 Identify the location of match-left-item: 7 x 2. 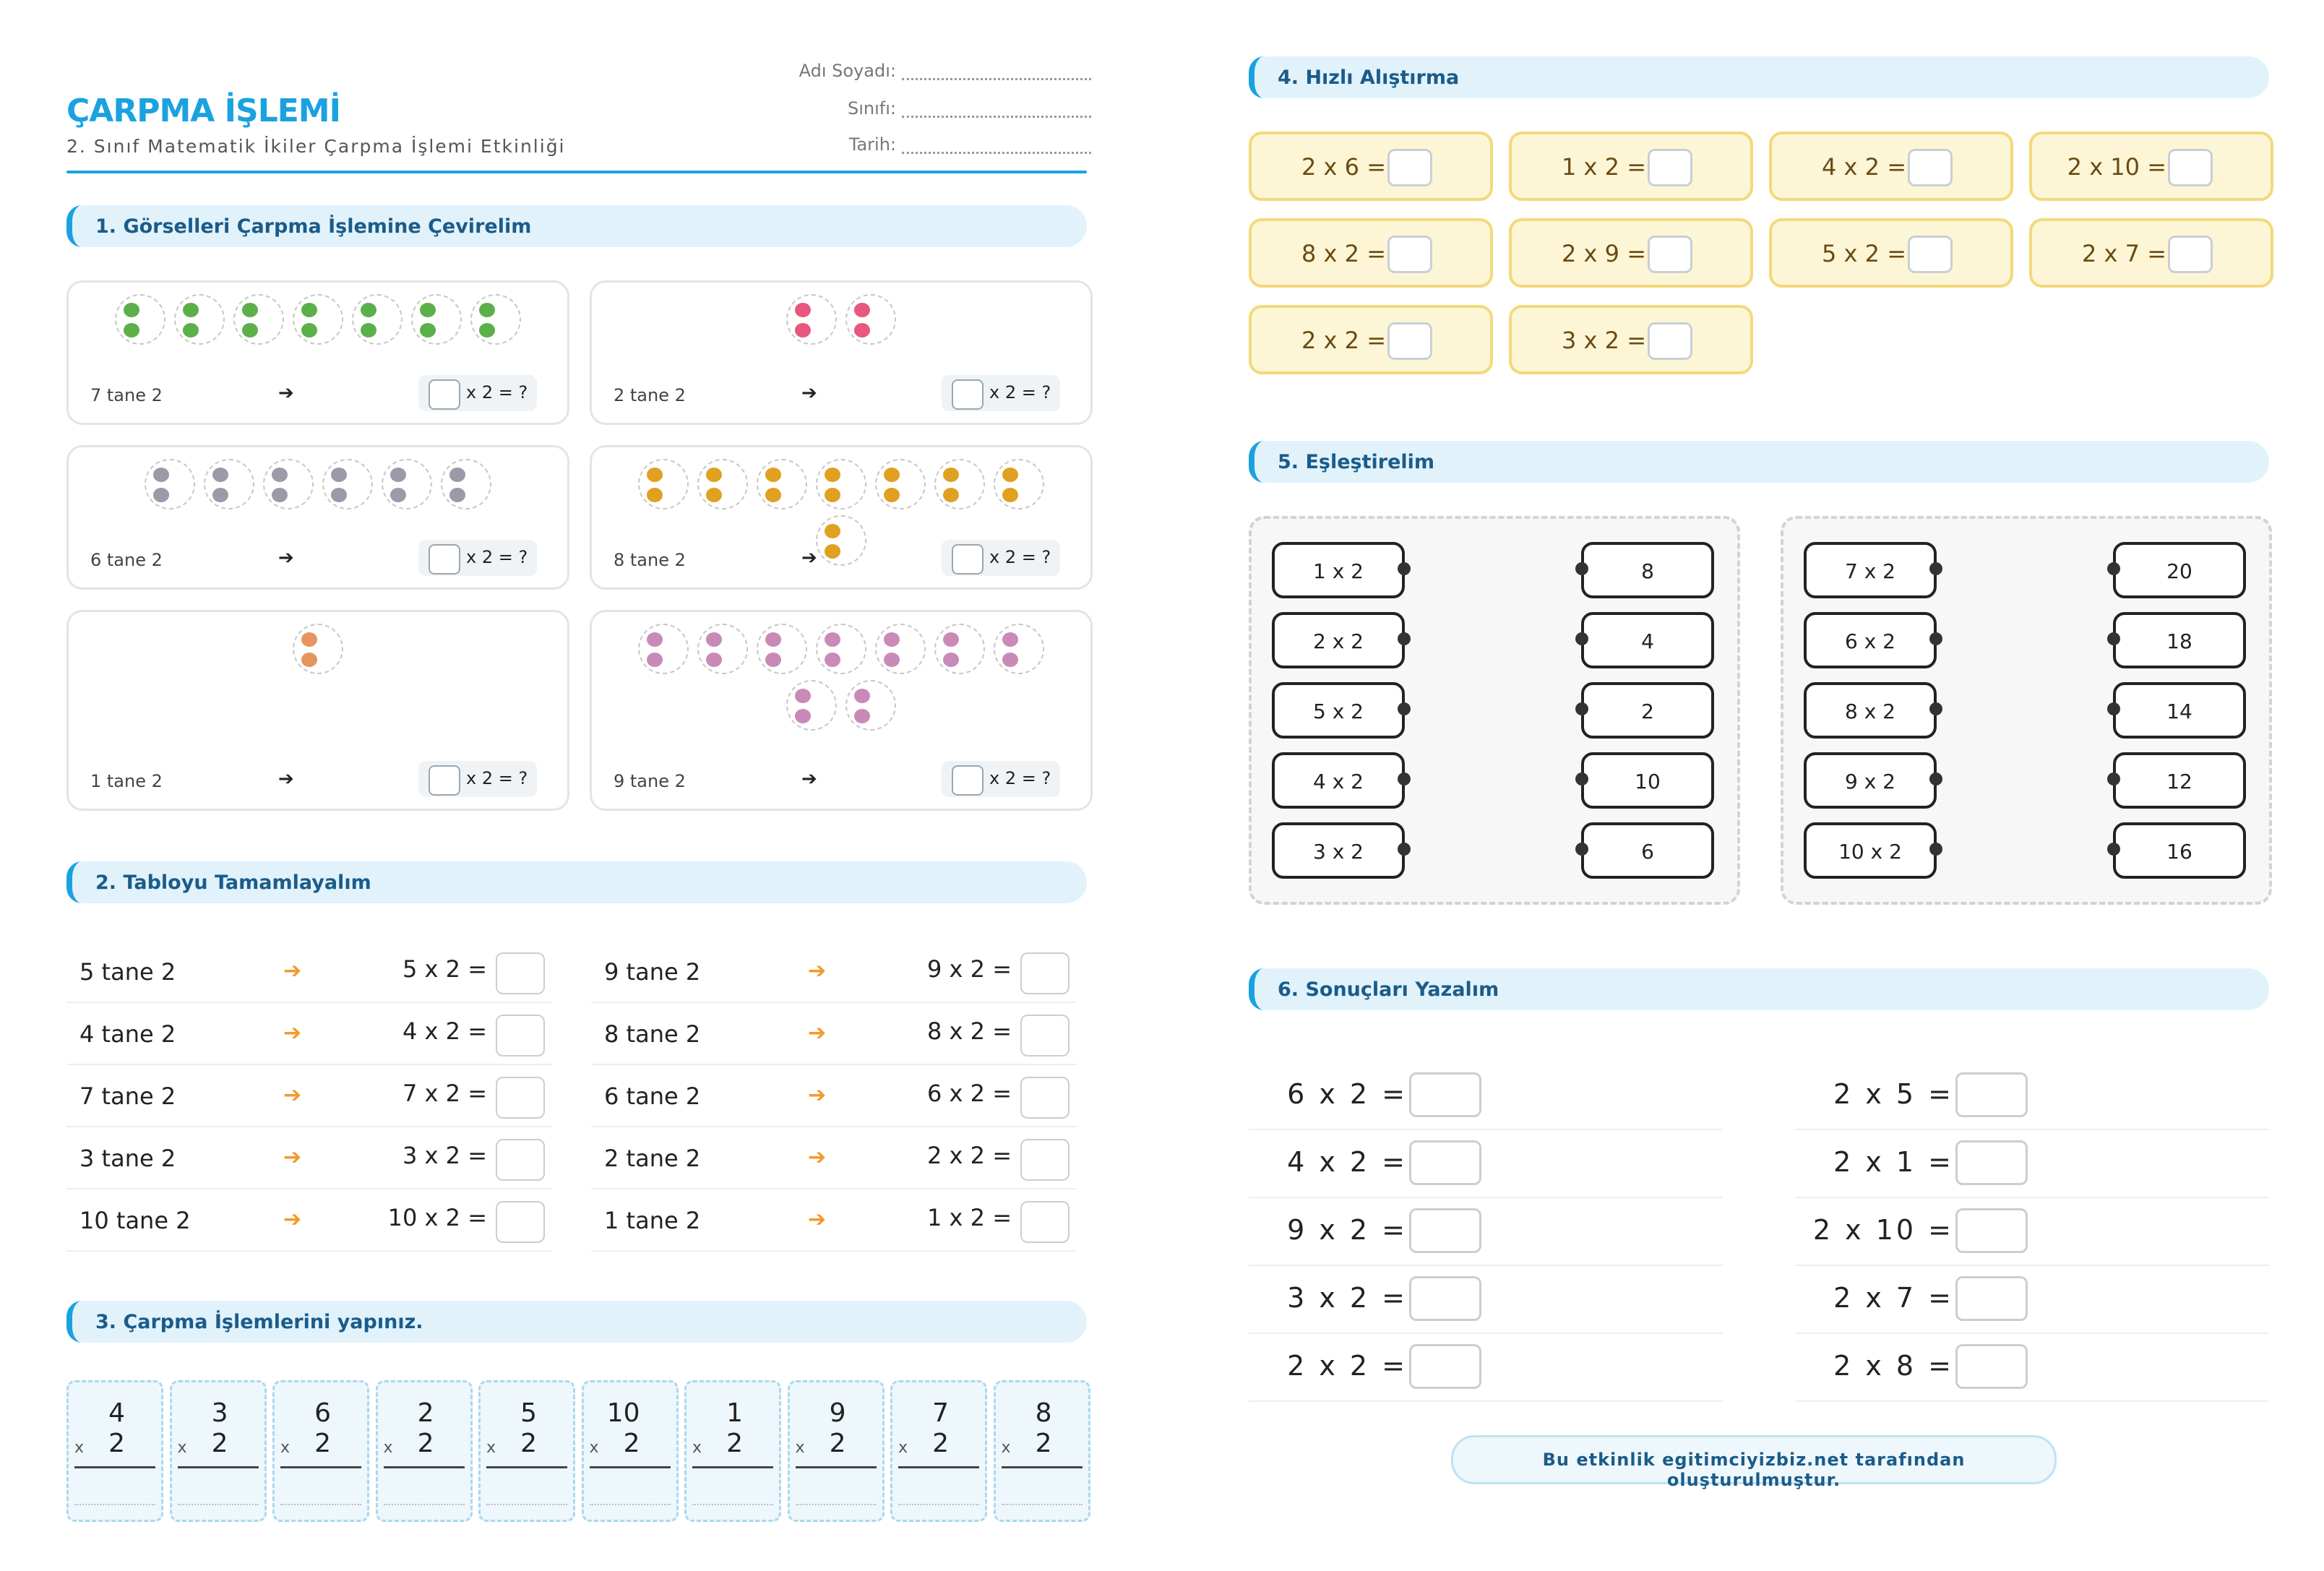
(1873, 570).